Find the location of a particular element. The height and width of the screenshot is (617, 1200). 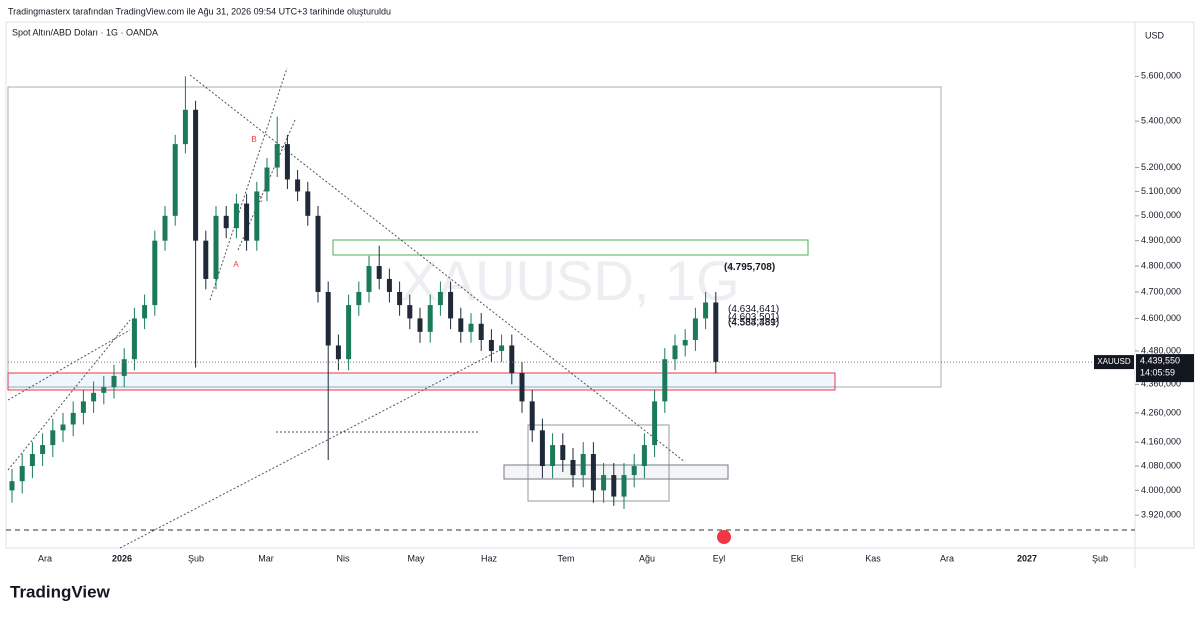

x-tick-label: Eyl is located at coordinates (719, 558).